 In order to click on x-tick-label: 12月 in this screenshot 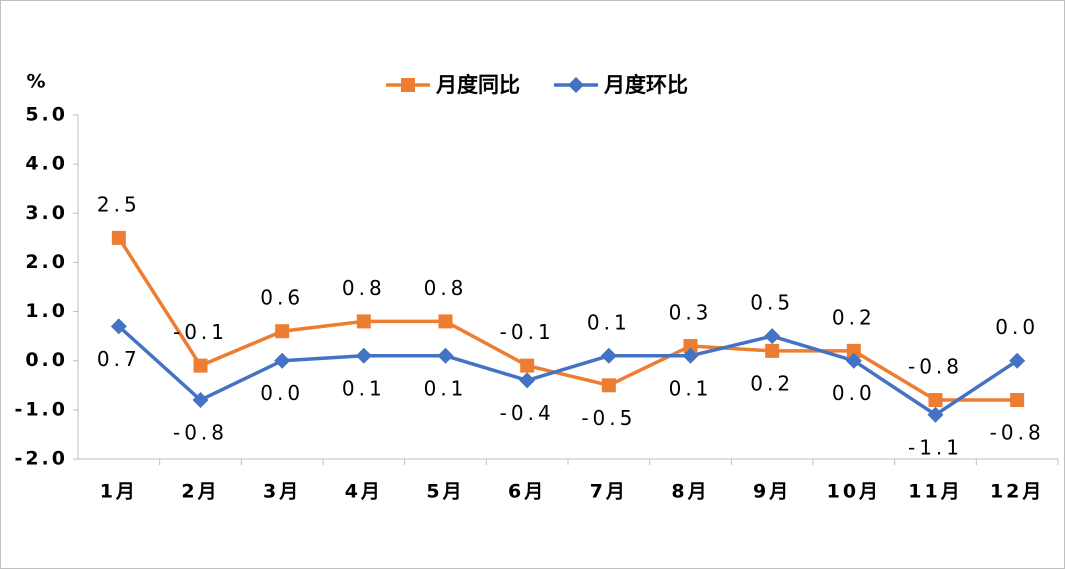, I will do `click(1017, 492)`.